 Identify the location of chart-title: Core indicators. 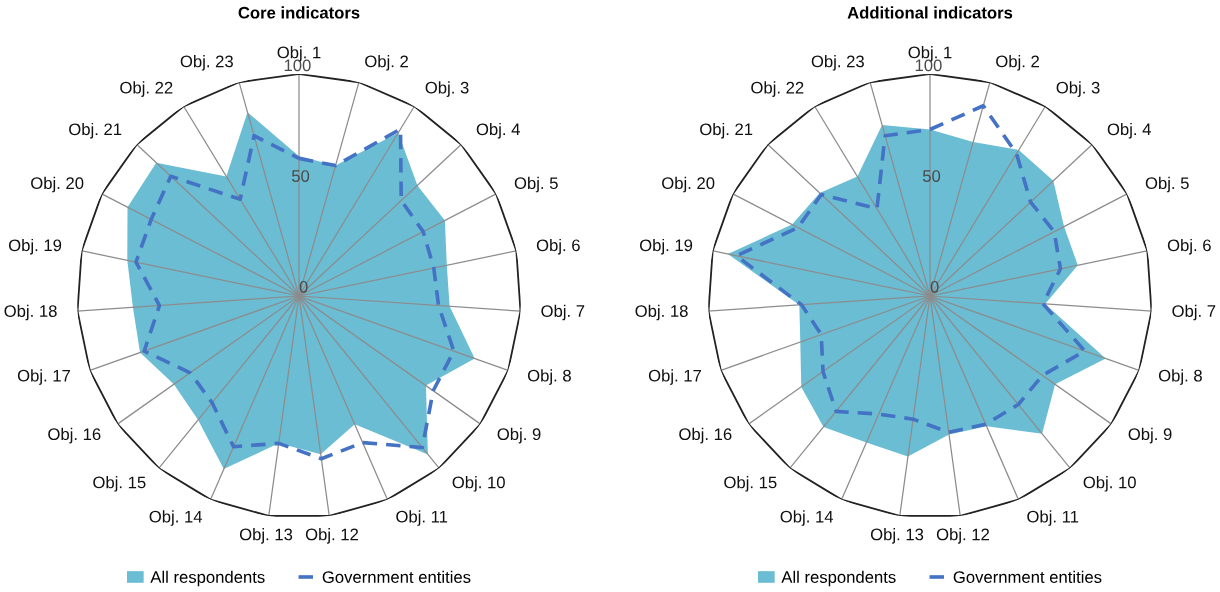
(299, 12).